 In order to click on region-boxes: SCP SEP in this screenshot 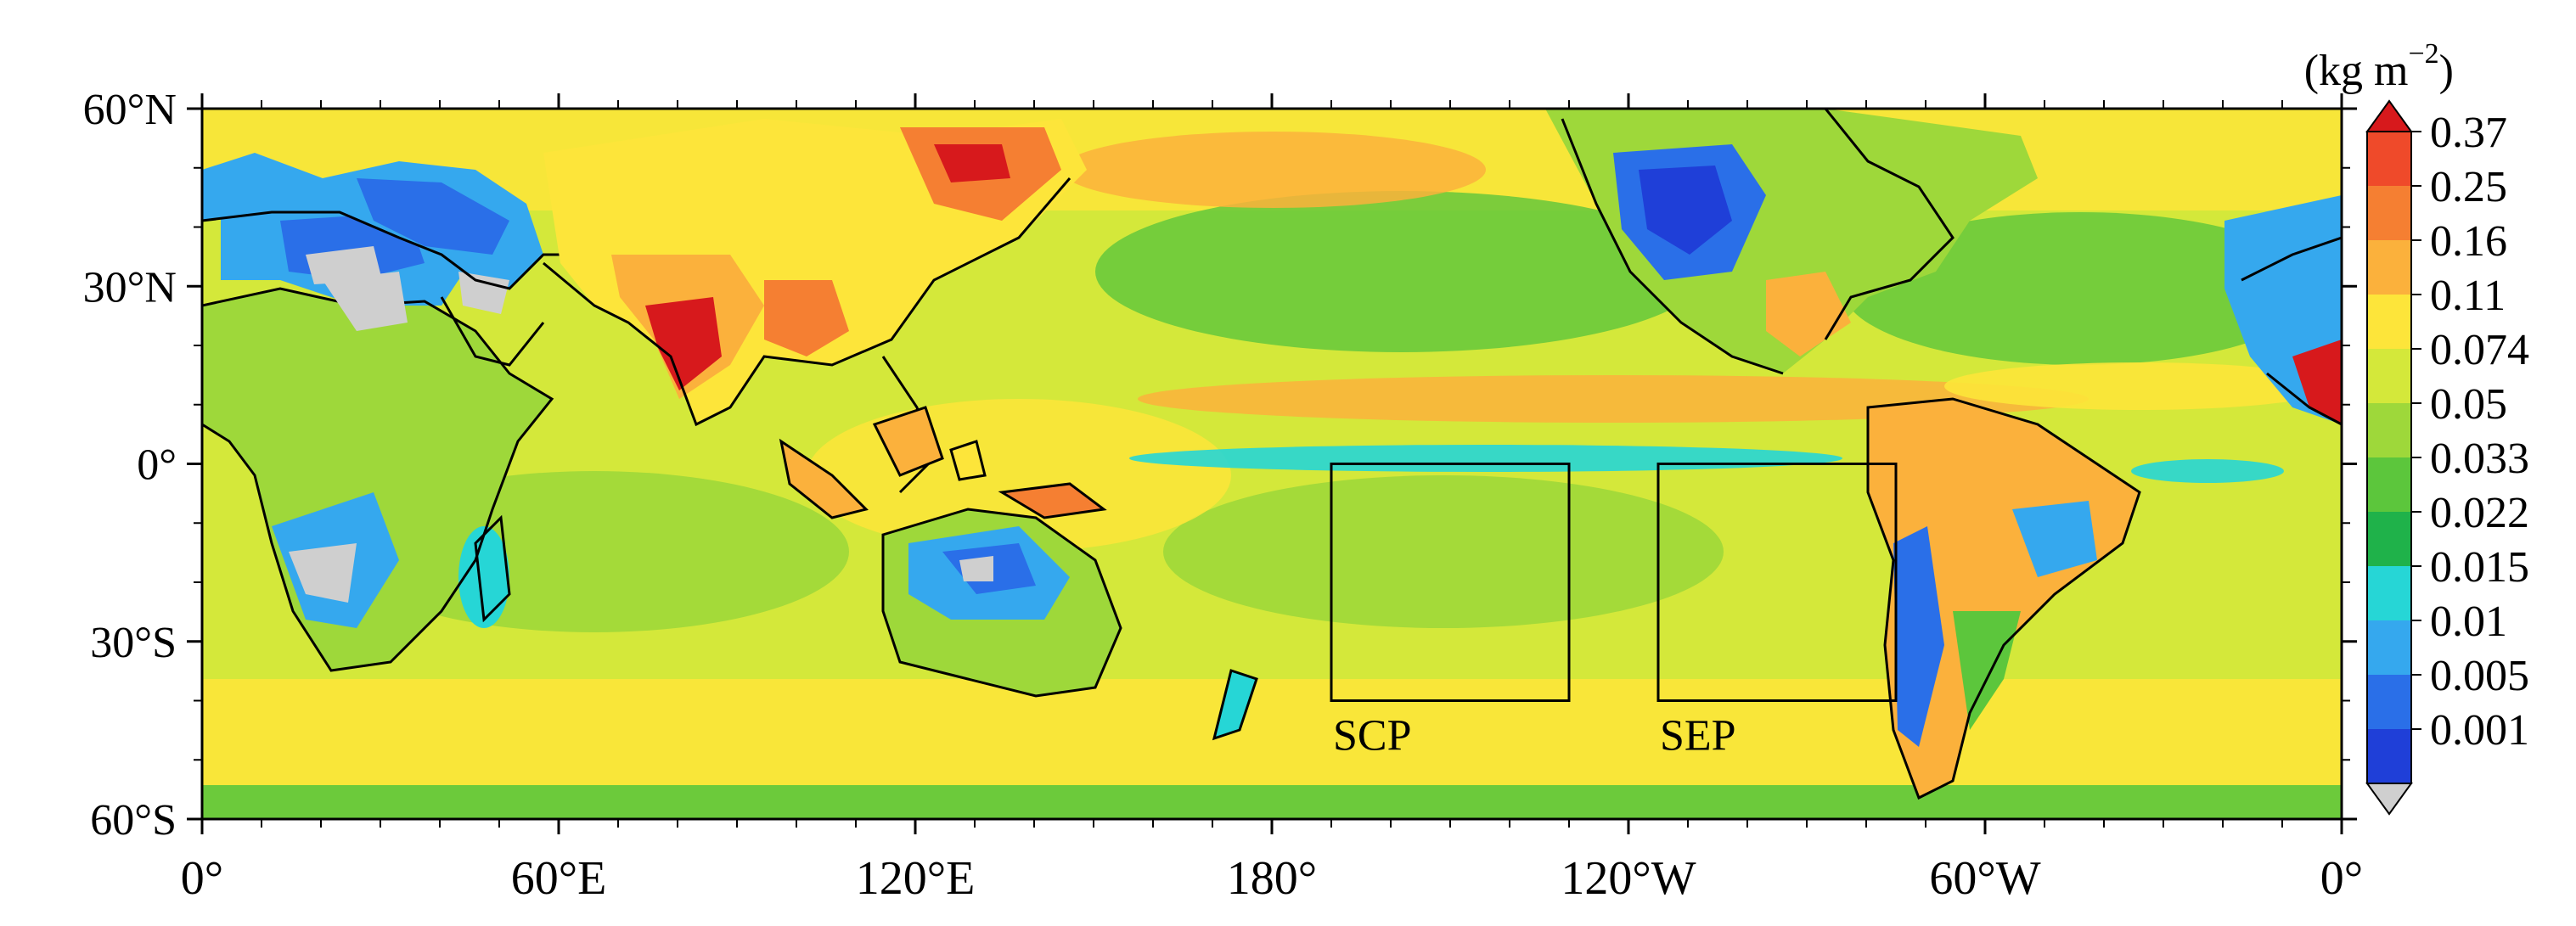, I will do `click(1614, 611)`.